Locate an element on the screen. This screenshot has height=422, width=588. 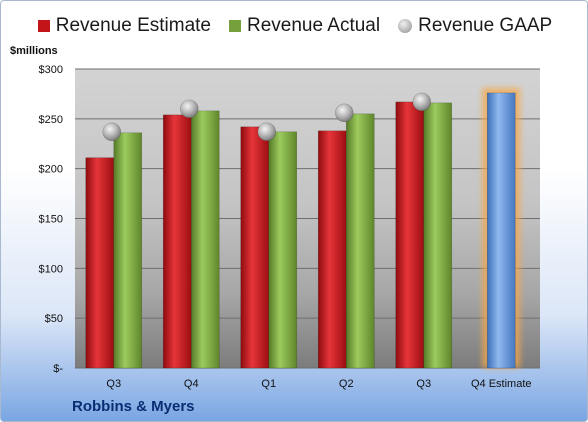
legend-label-gaap: Revenue GAAP is located at coordinates (485, 25).